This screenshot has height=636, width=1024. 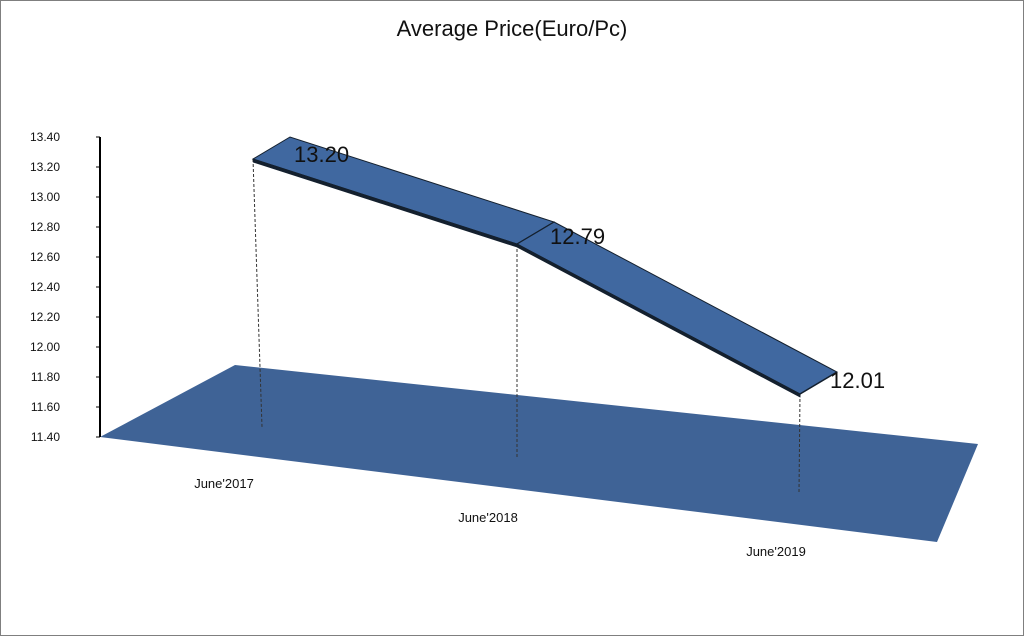 I want to click on y-tick-label-8: 13.00, so click(x=45, y=197).